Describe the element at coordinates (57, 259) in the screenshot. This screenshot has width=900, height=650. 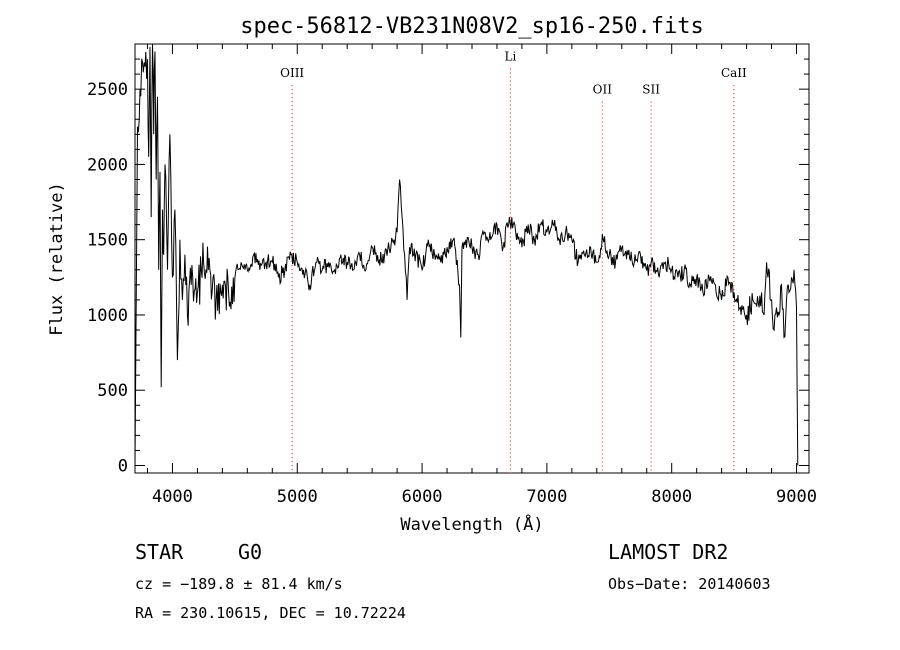
I see `y-axis-label: Flux (relative)` at that location.